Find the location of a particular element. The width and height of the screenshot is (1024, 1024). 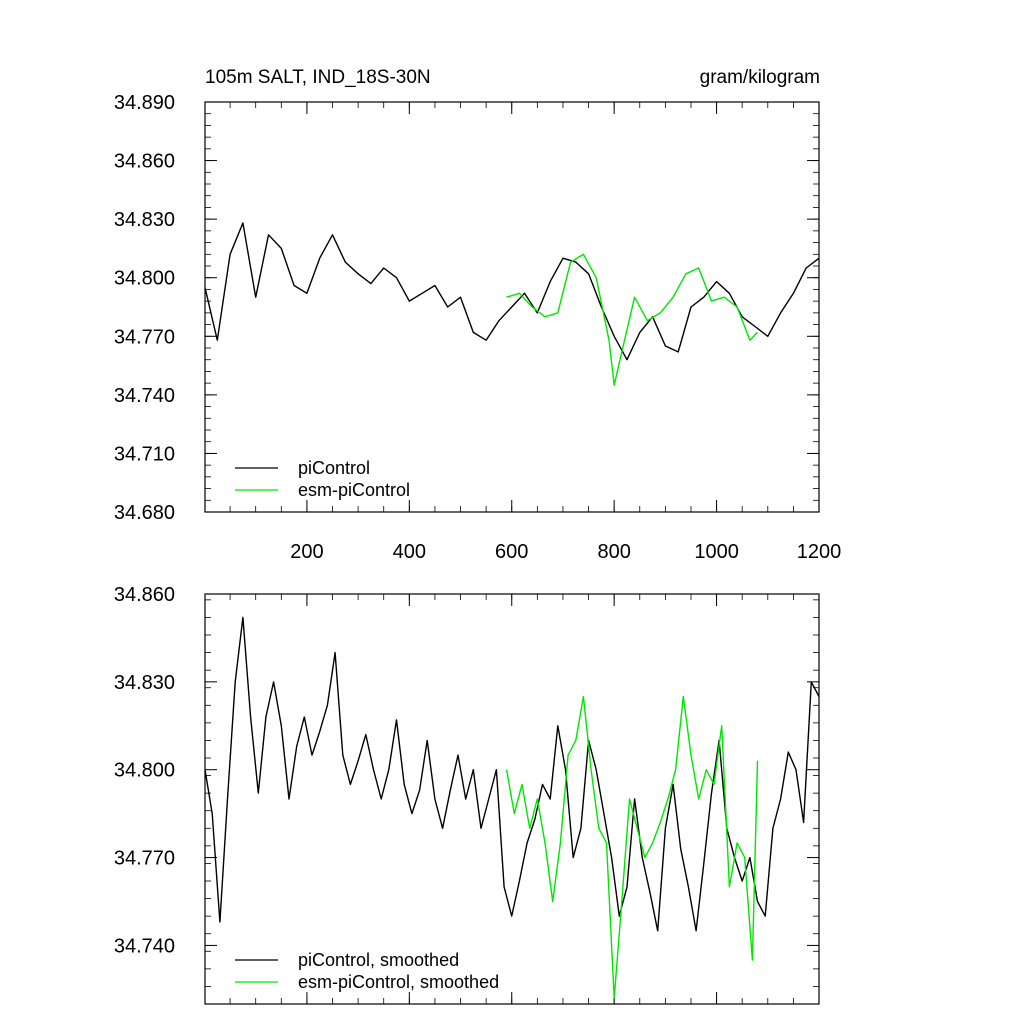

x-tick-label: 600 is located at coordinates (511, 552).